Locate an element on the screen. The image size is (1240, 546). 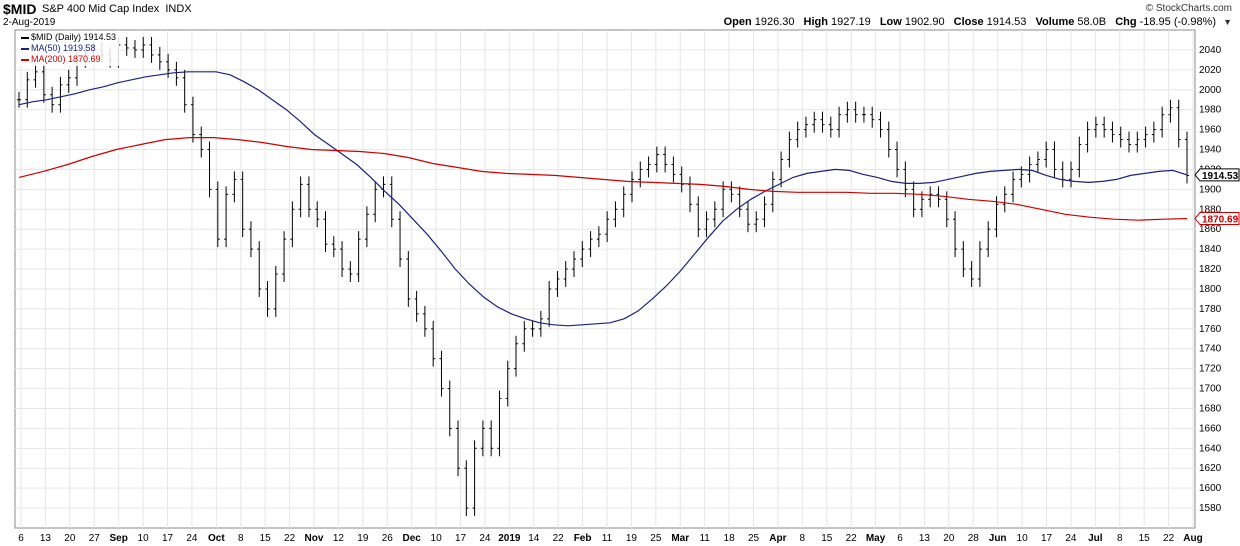
close-price-badge-label: 1914.53 is located at coordinates (1220, 176).